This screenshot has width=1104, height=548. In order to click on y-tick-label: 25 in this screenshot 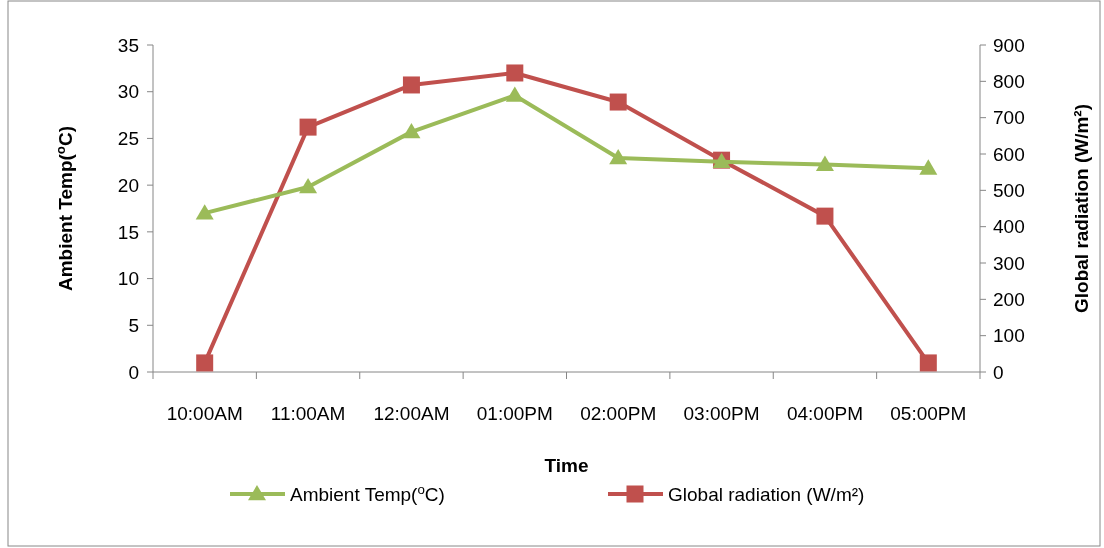, I will do `click(128, 139)`.